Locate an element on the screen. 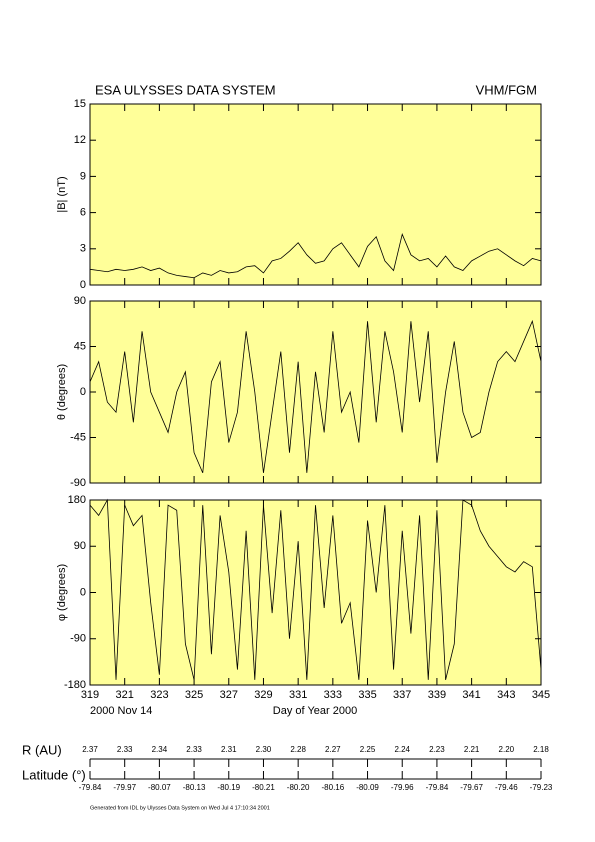  date-label: 2000 Nov 14 is located at coordinates (121, 711).